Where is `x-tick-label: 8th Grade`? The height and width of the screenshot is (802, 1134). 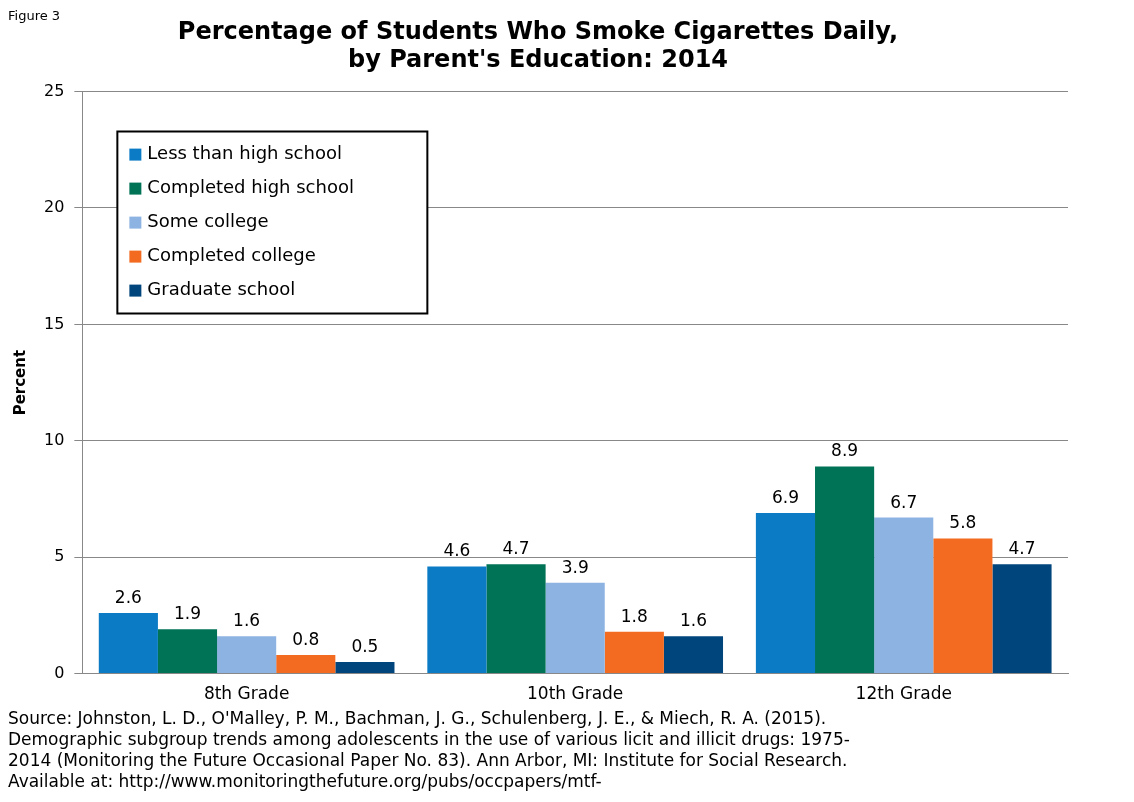
x-tick-label: 8th Grade is located at coordinates (246, 693).